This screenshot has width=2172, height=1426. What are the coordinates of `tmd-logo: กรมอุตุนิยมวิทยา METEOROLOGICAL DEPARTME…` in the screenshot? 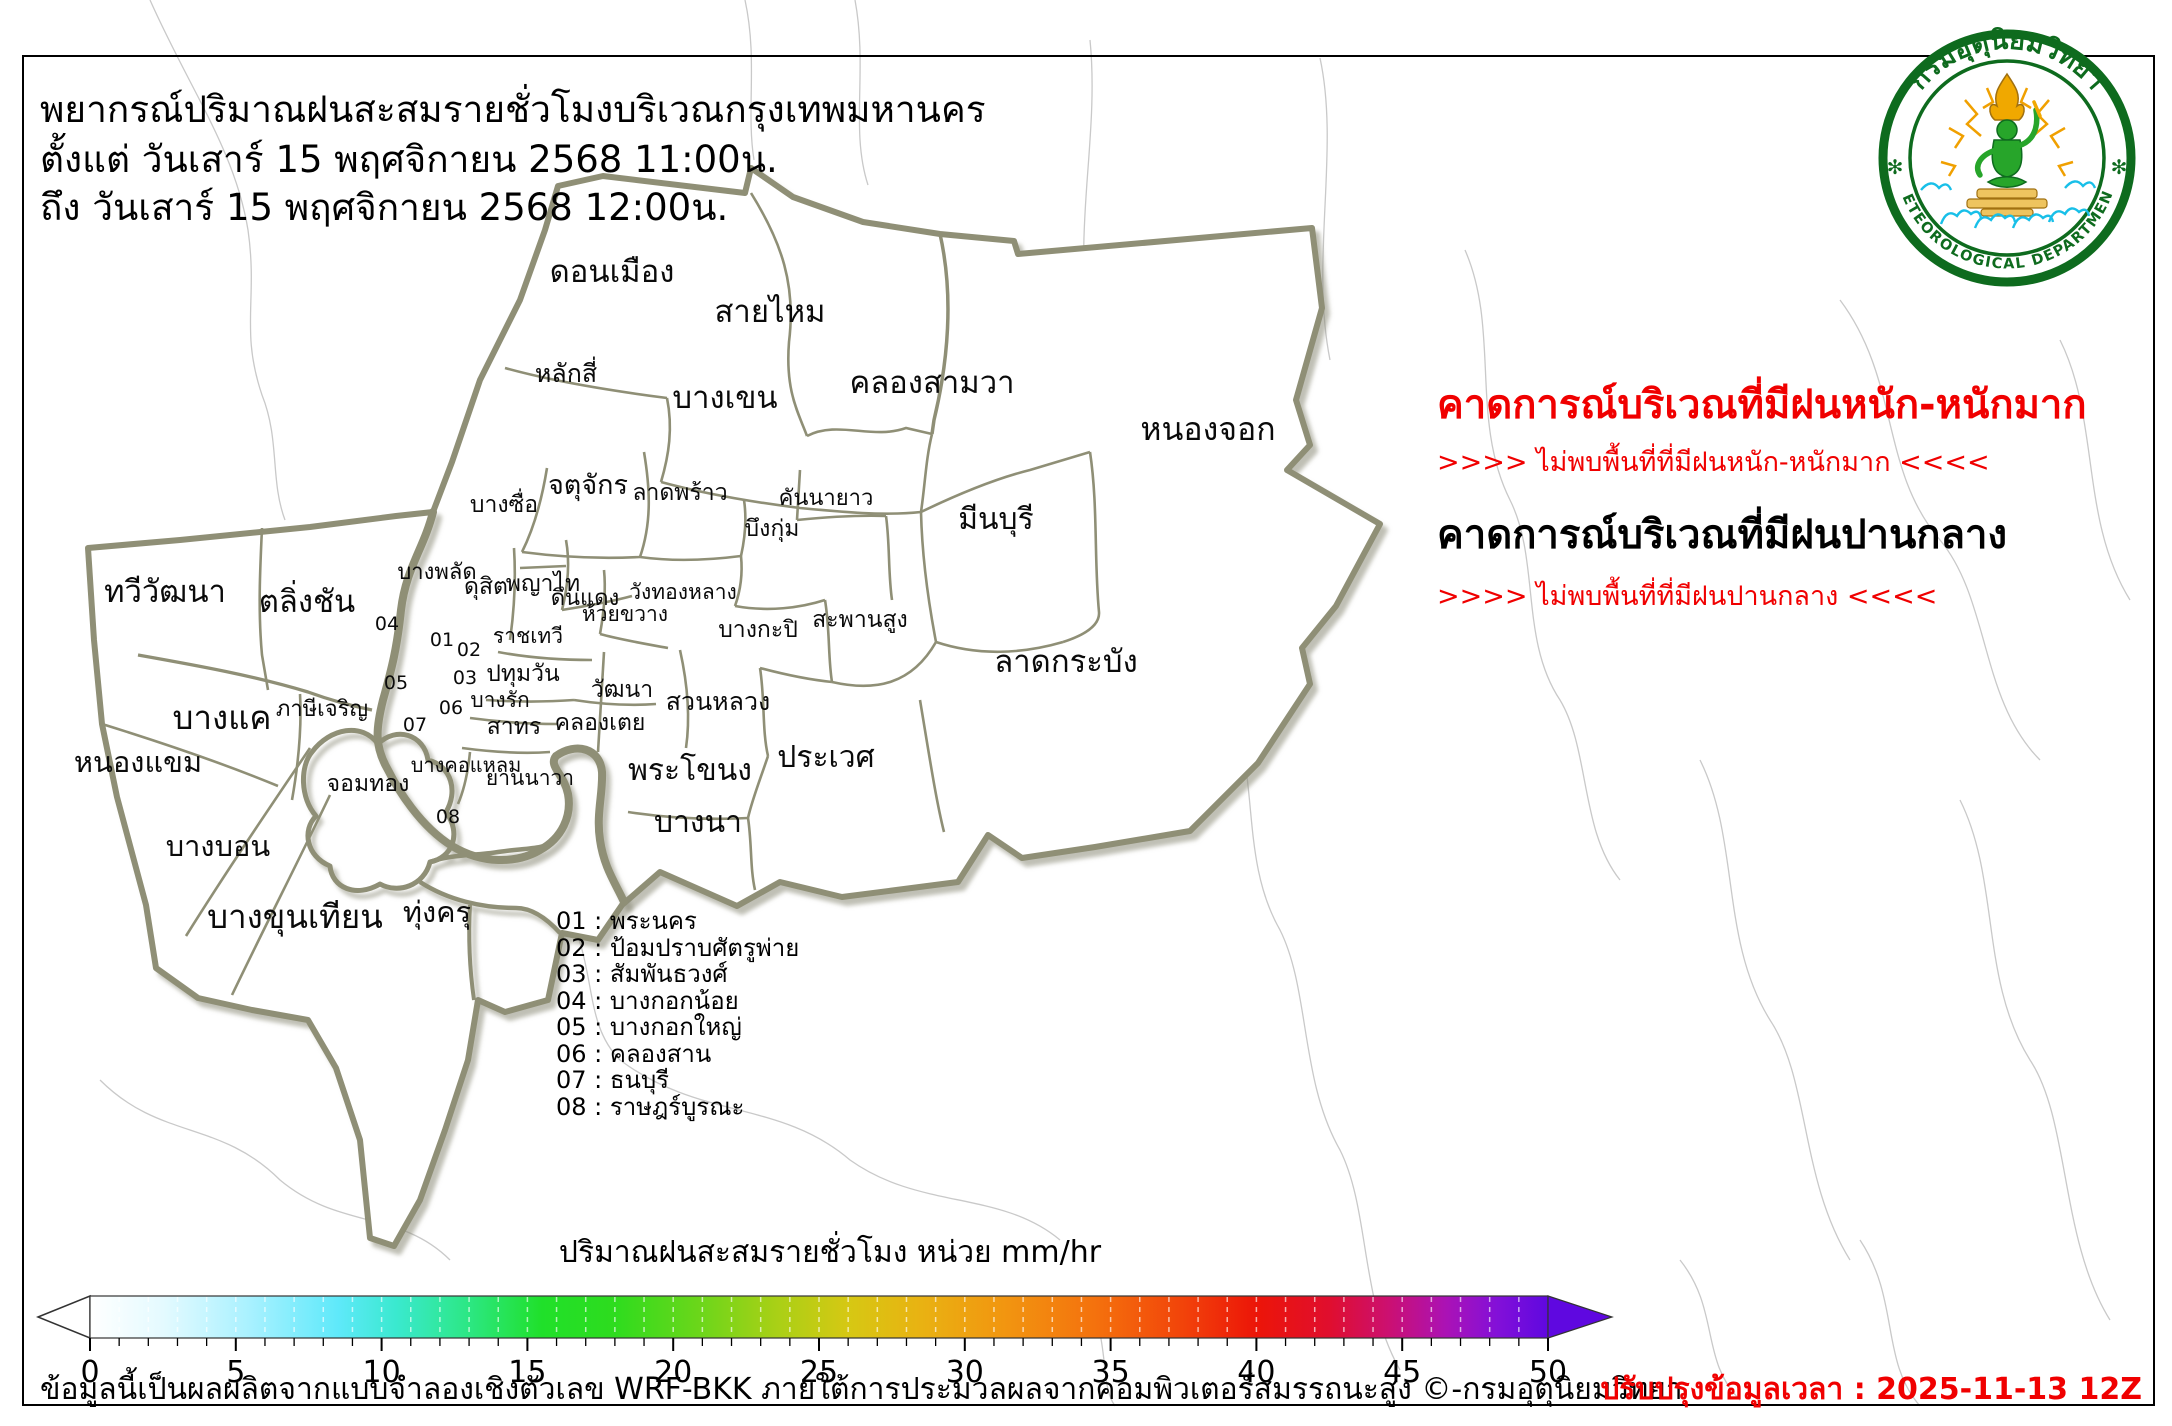 It's located at (2007, 155).